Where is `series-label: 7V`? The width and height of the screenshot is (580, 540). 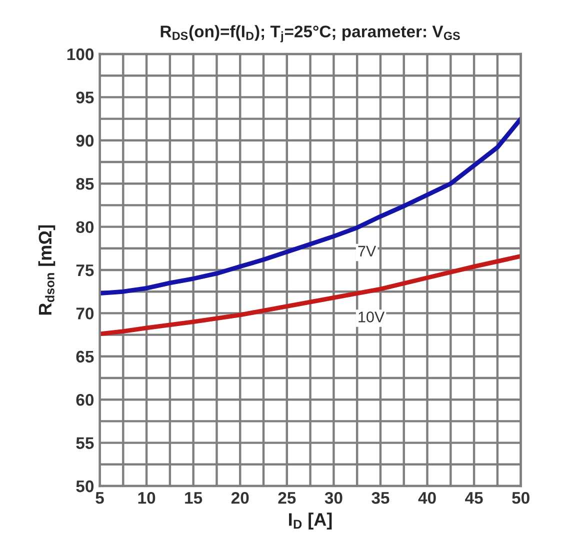
series-label: 7V is located at coordinates (367, 251).